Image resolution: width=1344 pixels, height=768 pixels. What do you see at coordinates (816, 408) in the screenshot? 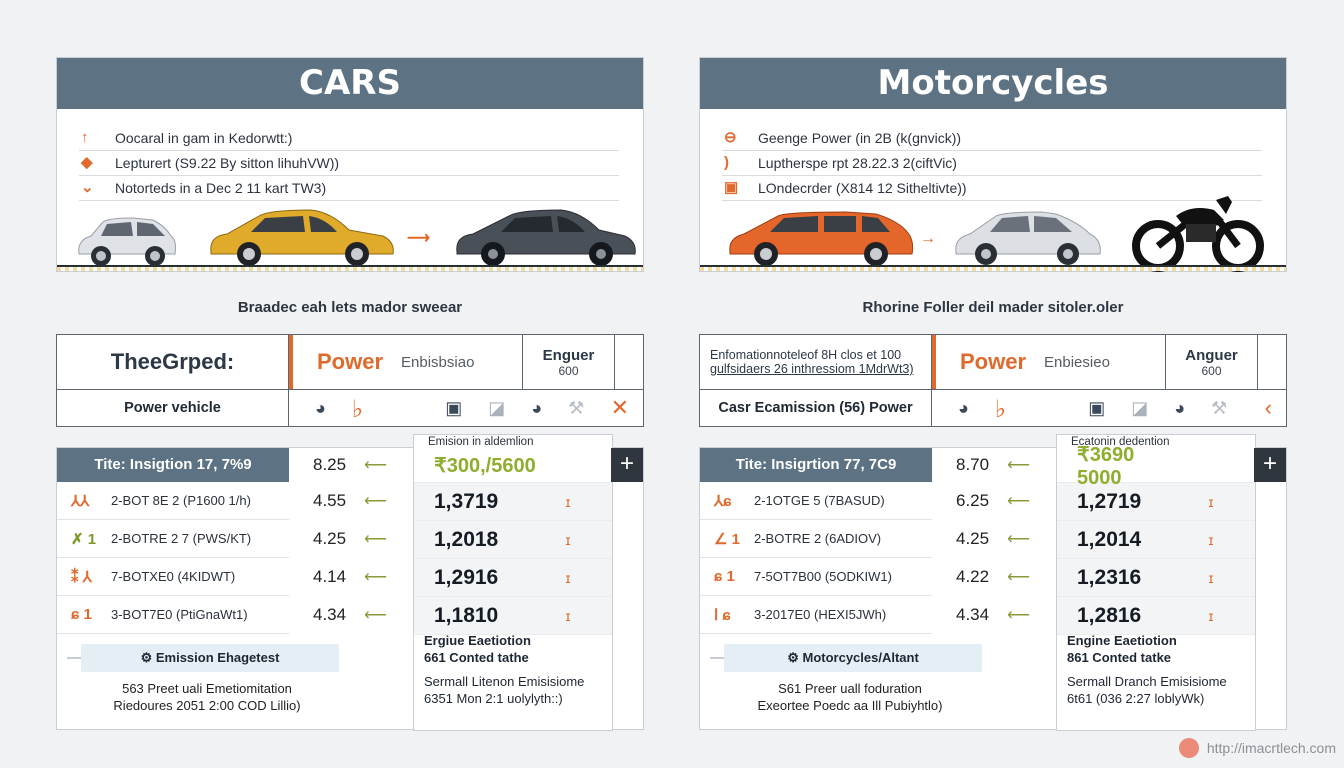
I see `motorcycles-subrow-label: Casr Ecamission (56) Power` at bounding box center [816, 408].